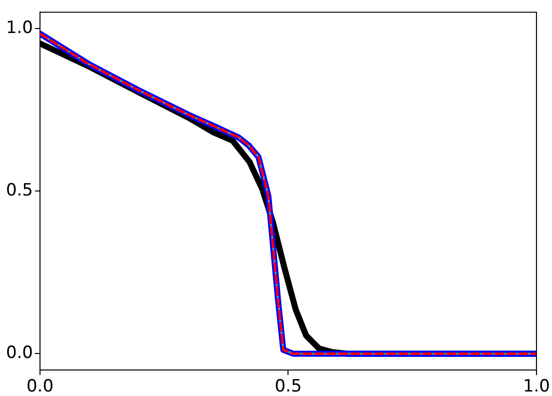  What do you see at coordinates (536, 386) in the screenshot?
I see `x-tick-label: 1.0` at bounding box center [536, 386].